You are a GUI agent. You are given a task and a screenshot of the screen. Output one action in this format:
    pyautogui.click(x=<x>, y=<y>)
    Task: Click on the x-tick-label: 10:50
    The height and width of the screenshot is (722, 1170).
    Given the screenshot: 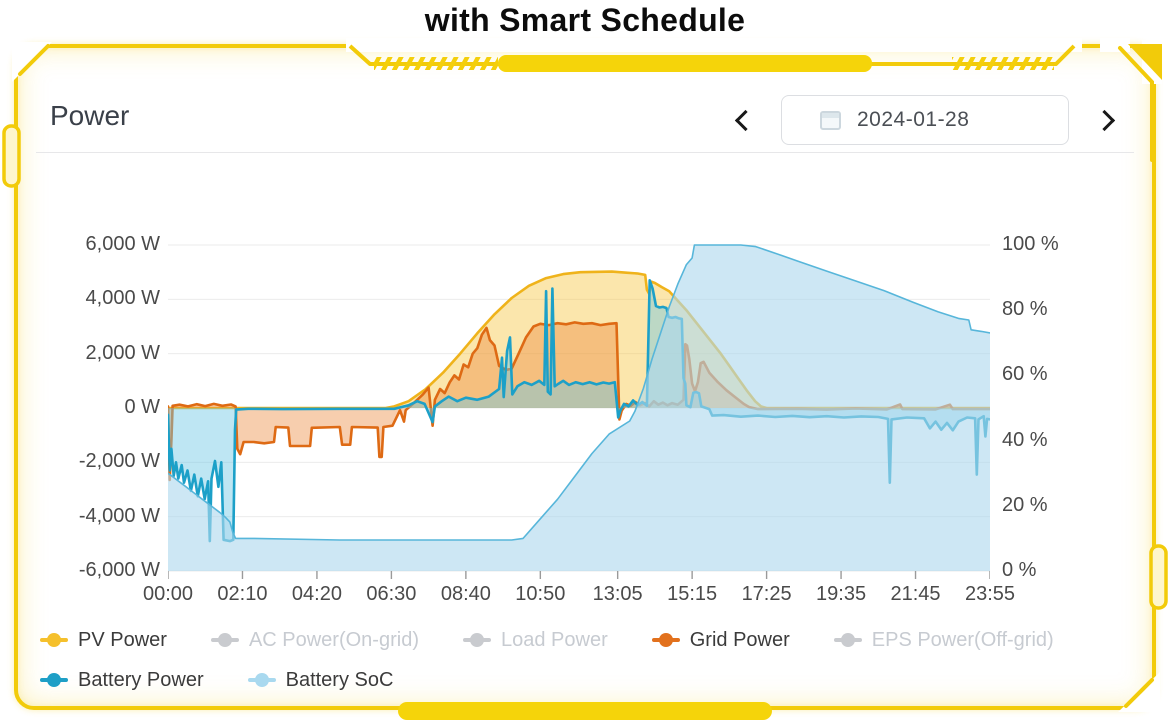 What is the action you would take?
    pyautogui.click(x=540, y=594)
    